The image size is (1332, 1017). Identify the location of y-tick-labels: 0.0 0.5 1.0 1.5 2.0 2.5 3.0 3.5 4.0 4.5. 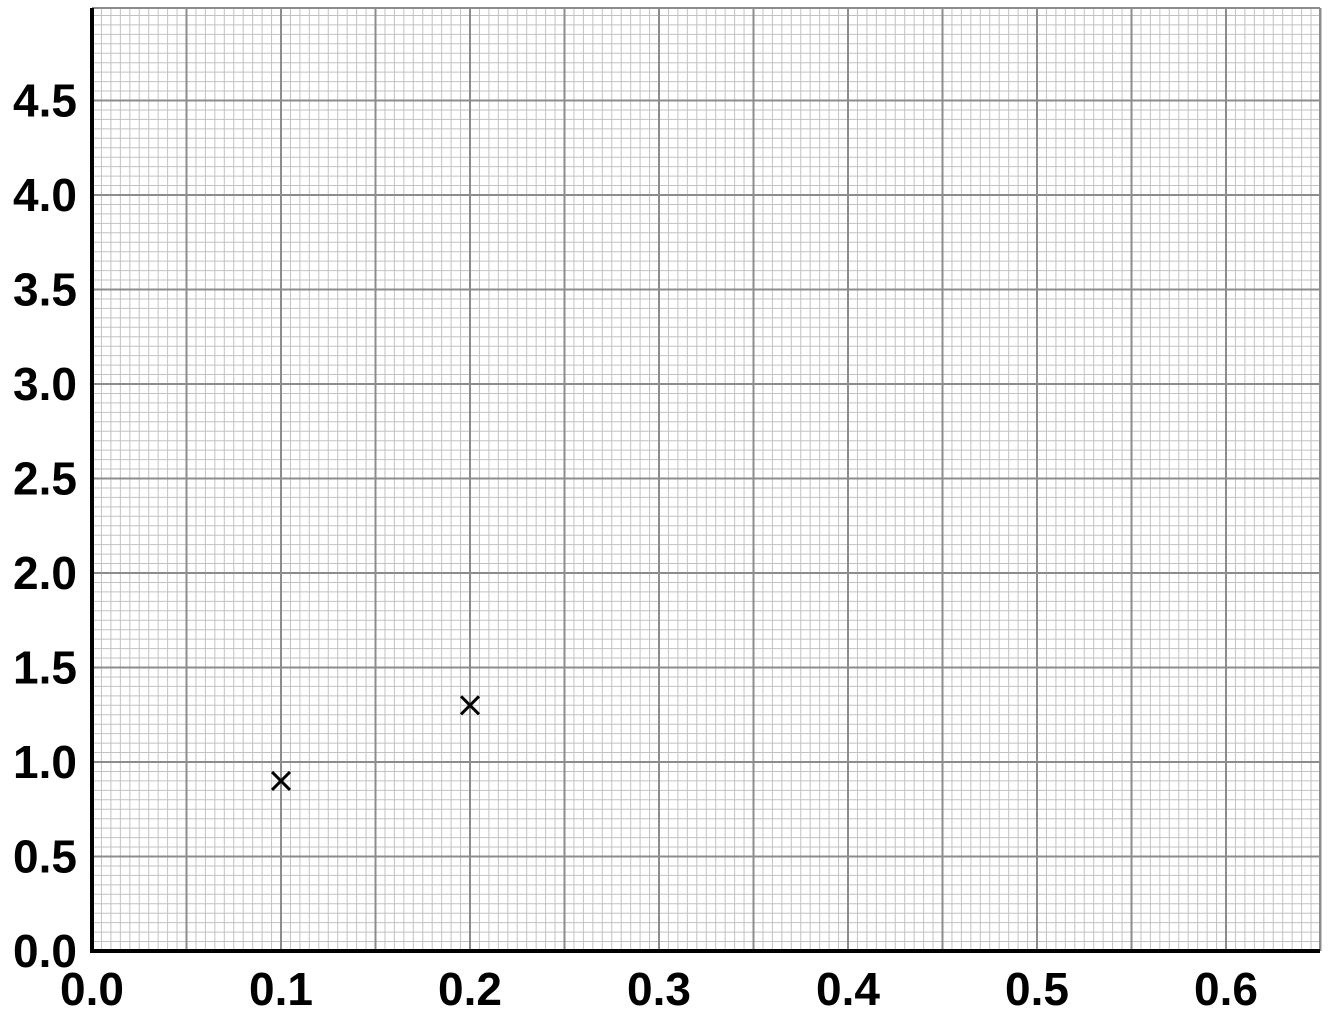
(45, 526).